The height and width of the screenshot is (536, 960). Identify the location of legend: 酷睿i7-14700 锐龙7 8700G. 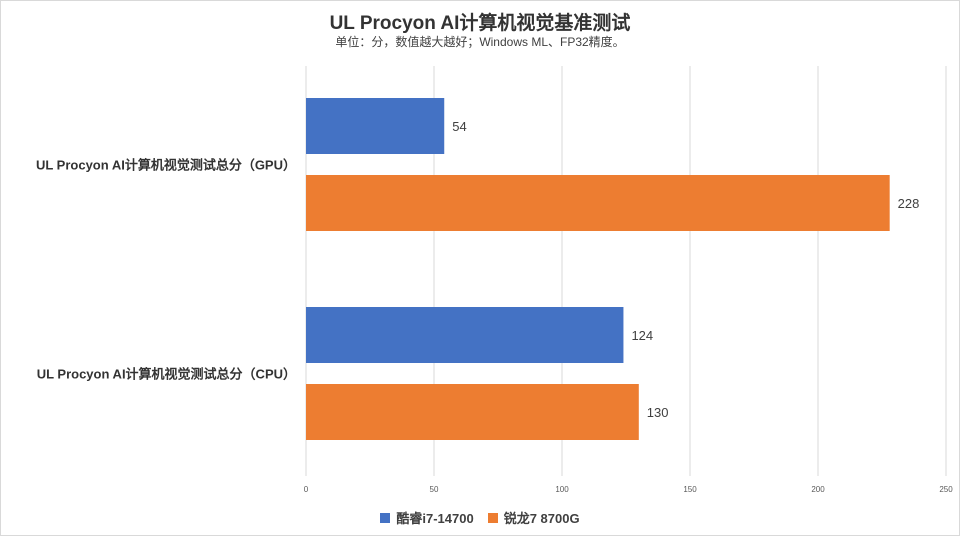
(480, 517).